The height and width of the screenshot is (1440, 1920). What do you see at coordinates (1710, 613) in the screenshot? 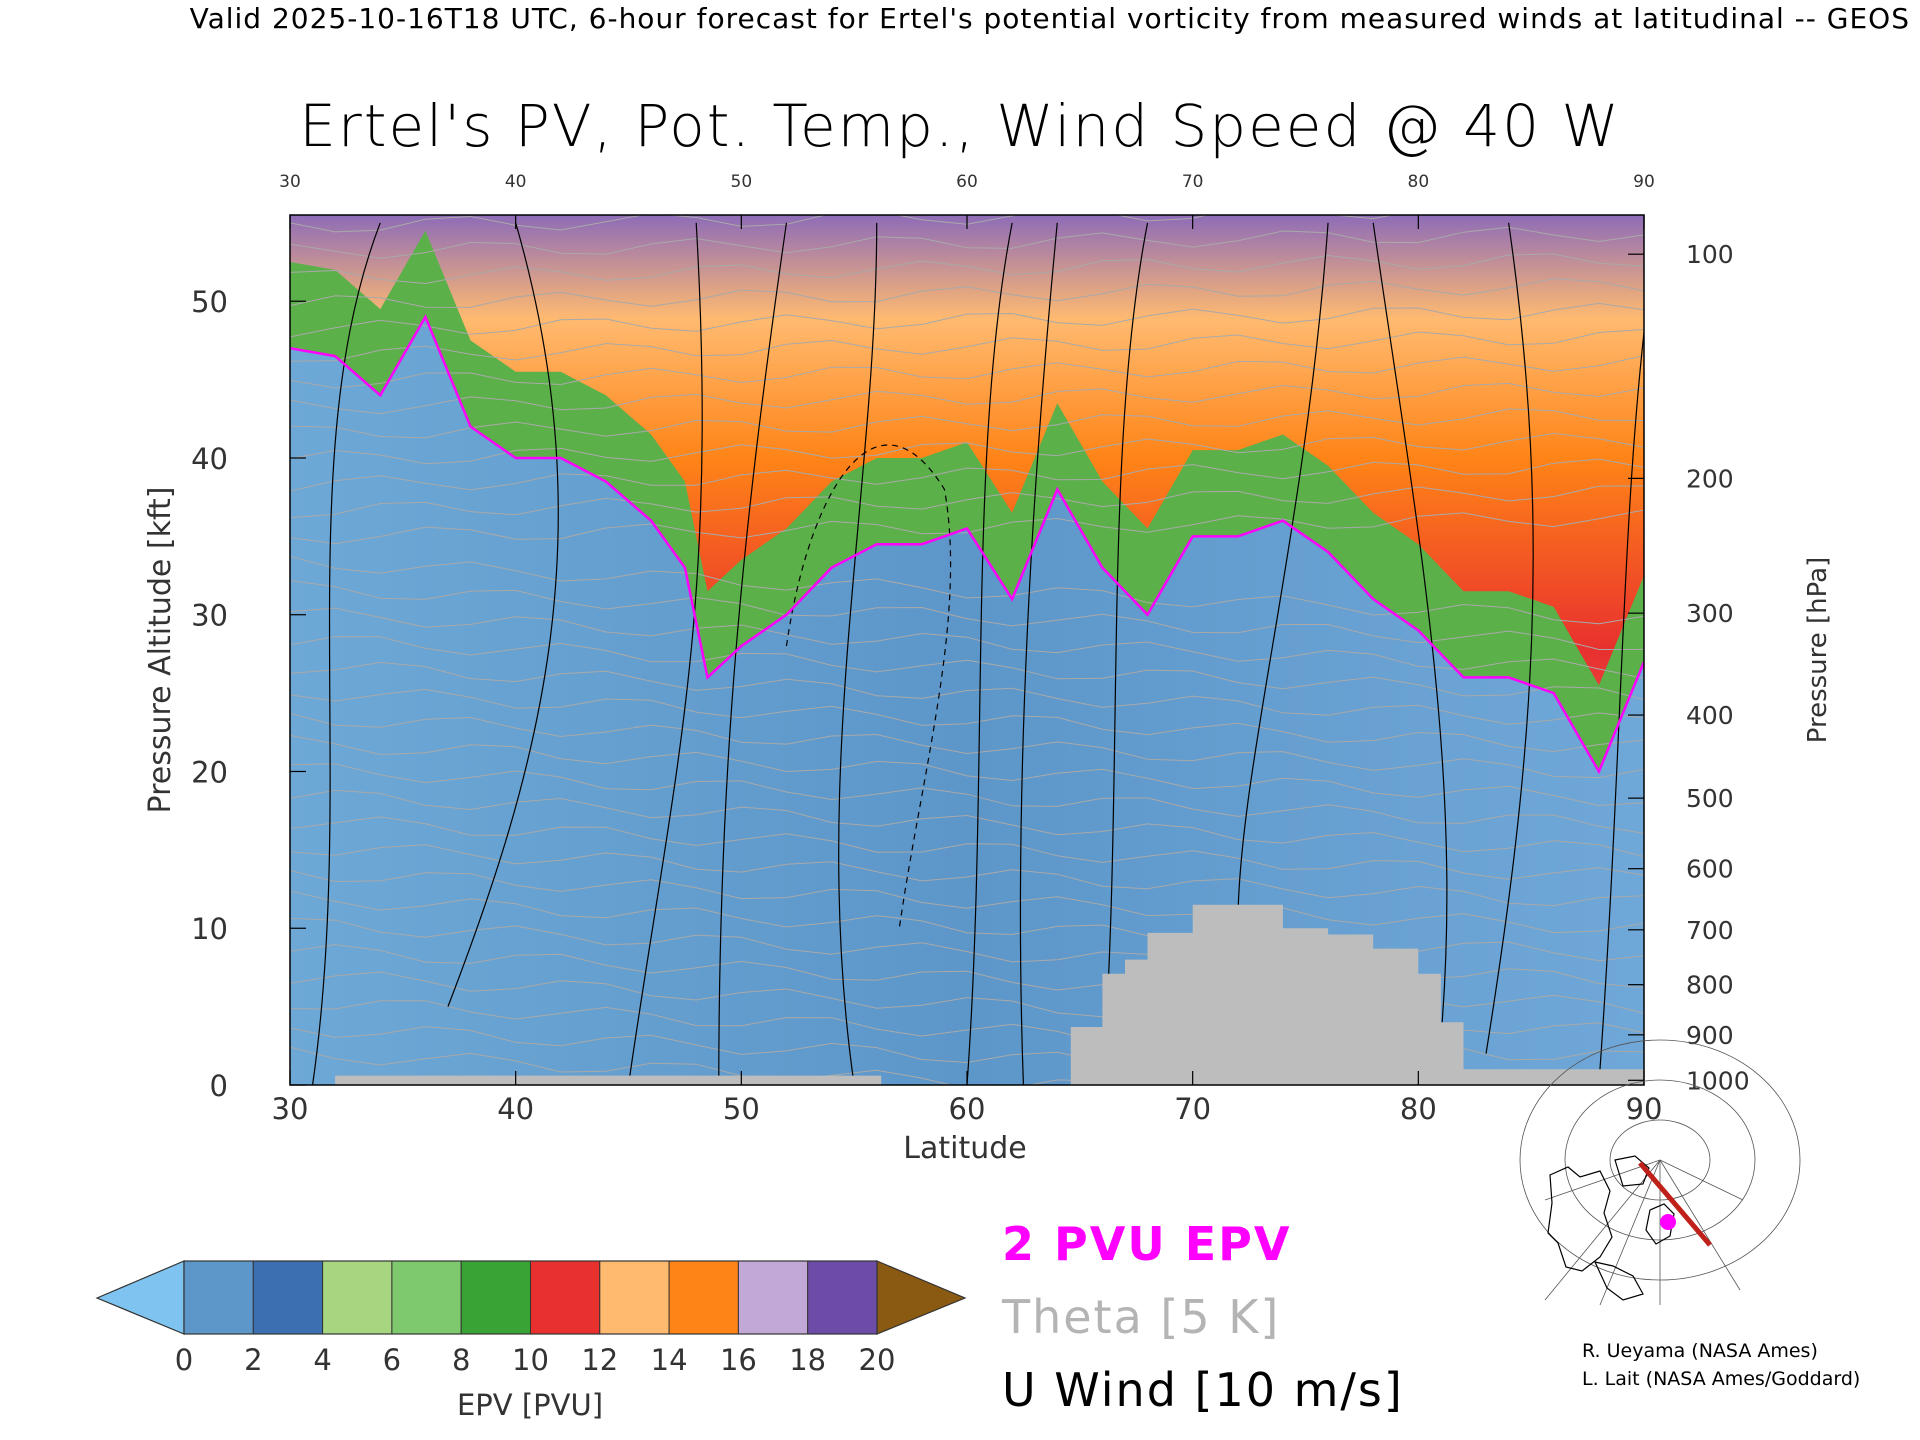
I see `pressure-tick-label: 300` at bounding box center [1710, 613].